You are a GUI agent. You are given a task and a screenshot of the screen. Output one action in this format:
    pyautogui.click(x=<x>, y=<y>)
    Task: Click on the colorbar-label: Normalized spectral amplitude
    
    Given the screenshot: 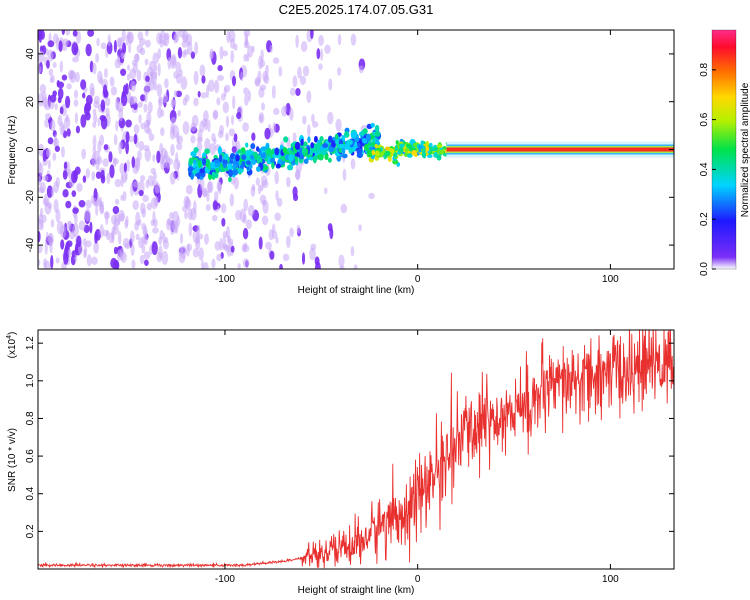 What is the action you would take?
    pyautogui.click(x=745, y=149)
    